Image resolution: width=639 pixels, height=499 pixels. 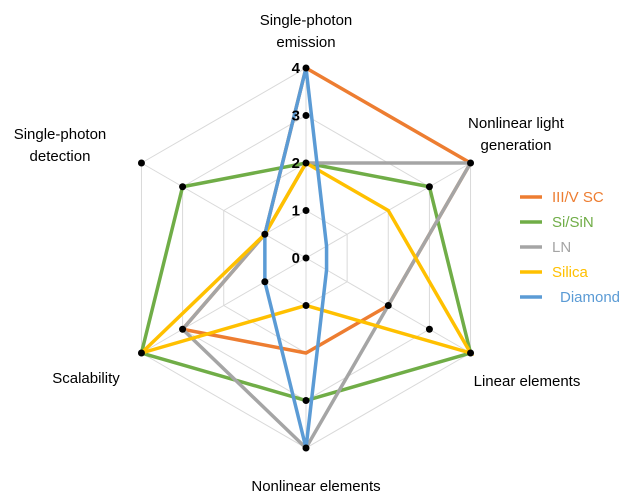 What do you see at coordinates (527, 381) in the screenshot?
I see `axis-label: Linear elements` at bounding box center [527, 381].